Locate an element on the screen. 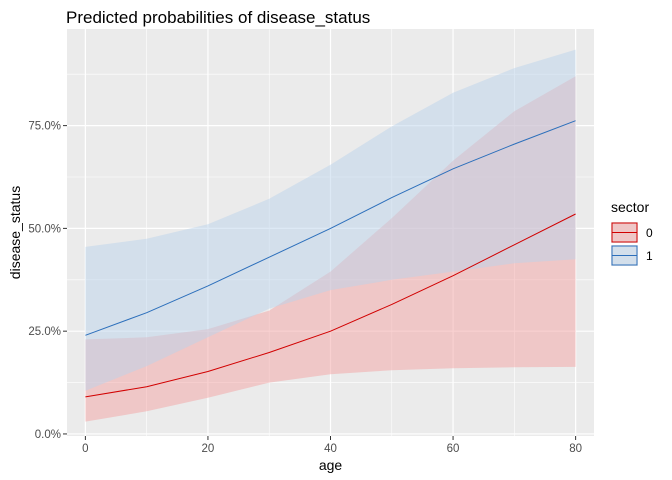  x-tick-label: 80 is located at coordinates (575, 449).